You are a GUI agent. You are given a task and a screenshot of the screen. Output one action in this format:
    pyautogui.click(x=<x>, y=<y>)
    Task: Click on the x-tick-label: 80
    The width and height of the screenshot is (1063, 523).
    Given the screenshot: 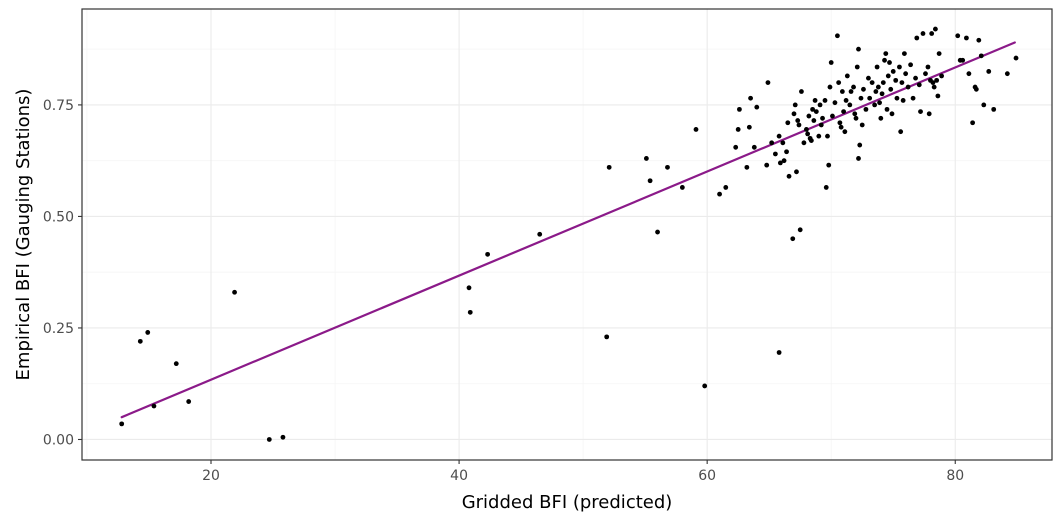 What is the action you would take?
    pyautogui.click(x=955, y=476)
    